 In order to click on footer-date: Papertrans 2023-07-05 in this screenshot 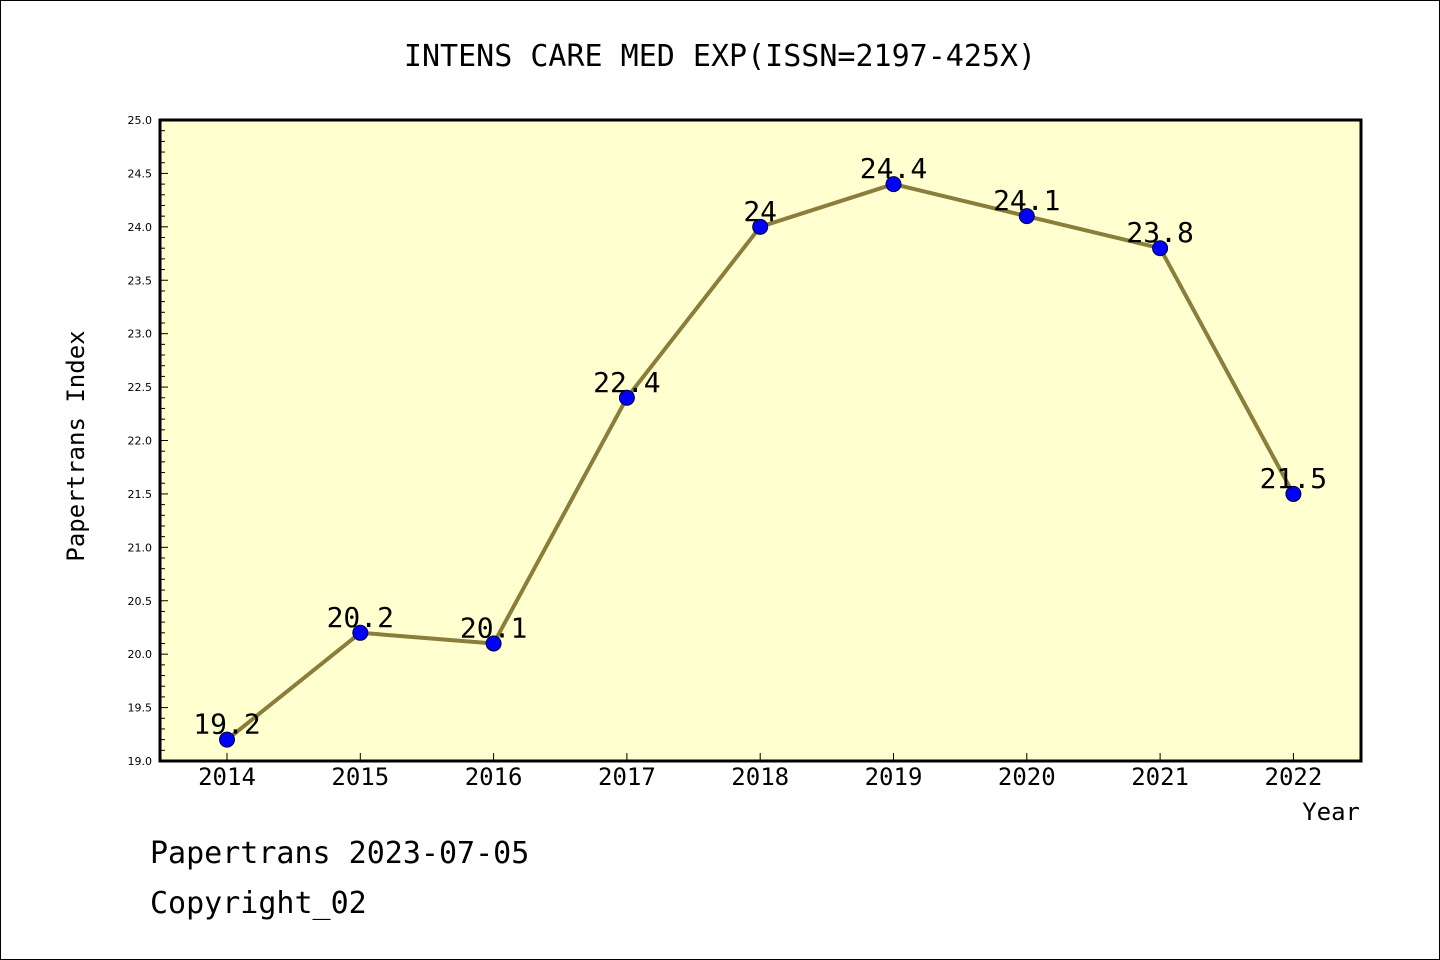, I will do `click(340, 853)`.